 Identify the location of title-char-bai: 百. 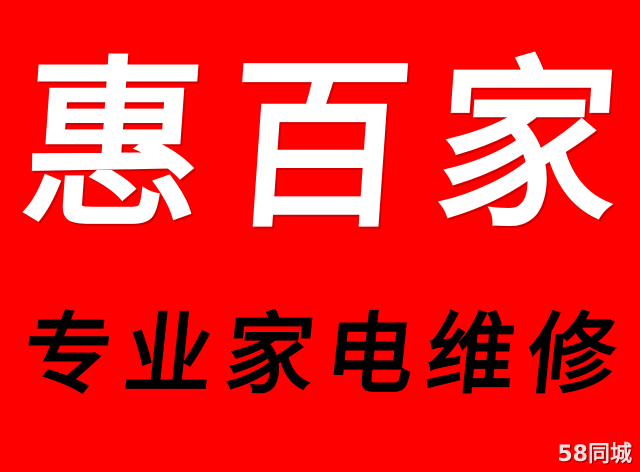
(320, 145).